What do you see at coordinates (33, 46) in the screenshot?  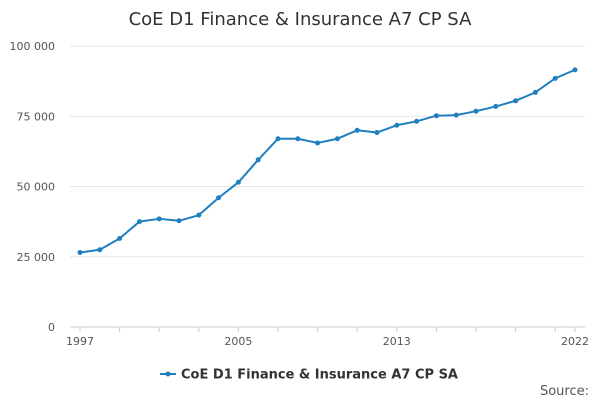 I see `y-tick-label: 100 000` at bounding box center [33, 46].